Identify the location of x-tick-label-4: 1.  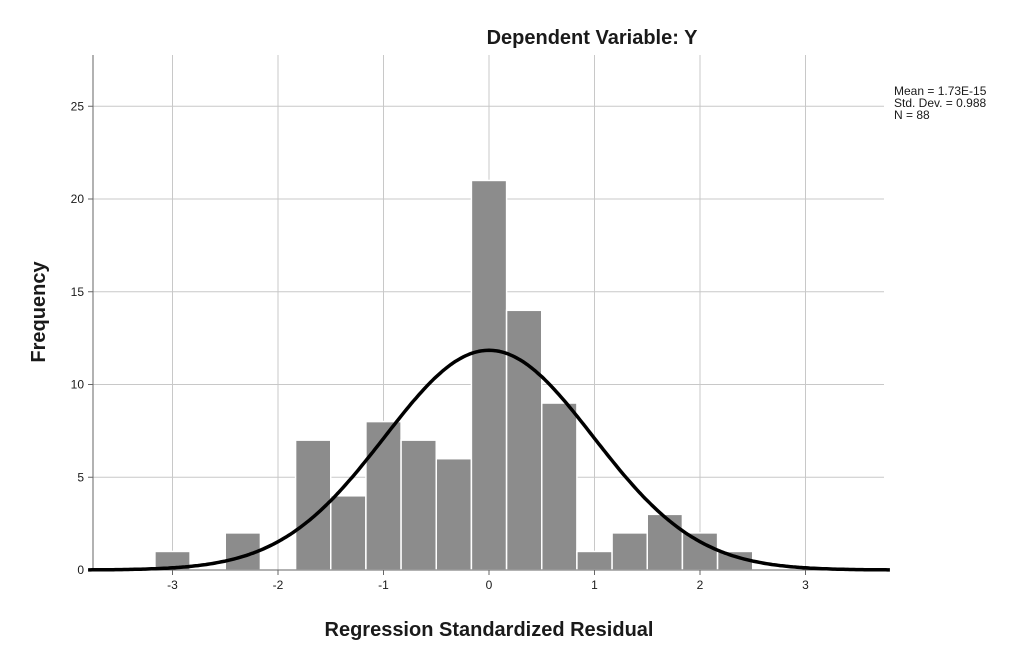
(594, 585).